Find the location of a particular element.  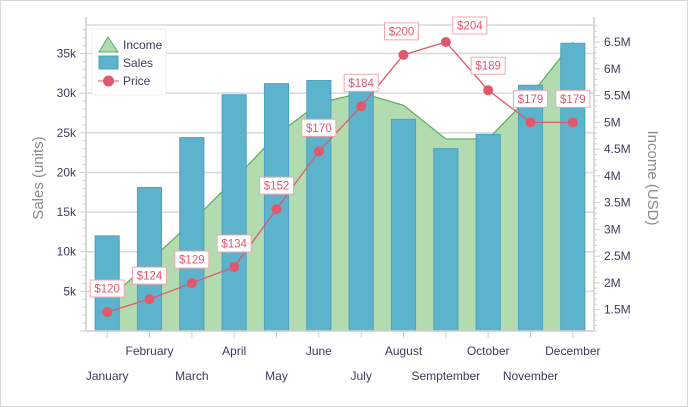

price-label: $134 is located at coordinates (234, 245).